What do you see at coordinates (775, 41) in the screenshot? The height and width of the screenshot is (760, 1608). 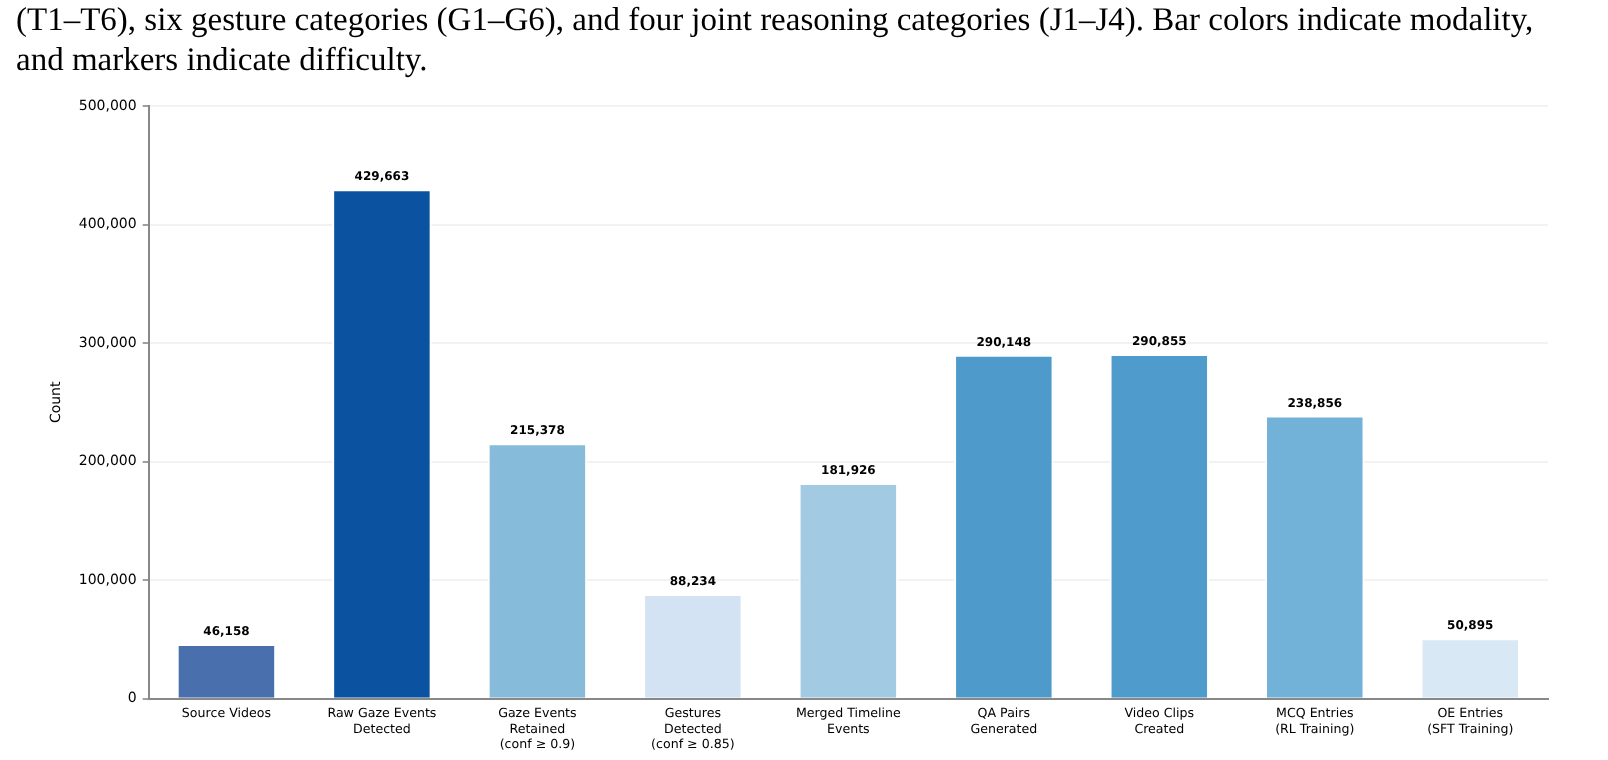 I see `text: (T1–T6), six gesture categories (G1–G6), and four joint reasoning categories (J1–J4). Bar colors indicate modality, and markers indicate difficulty.` at bounding box center [775, 41].